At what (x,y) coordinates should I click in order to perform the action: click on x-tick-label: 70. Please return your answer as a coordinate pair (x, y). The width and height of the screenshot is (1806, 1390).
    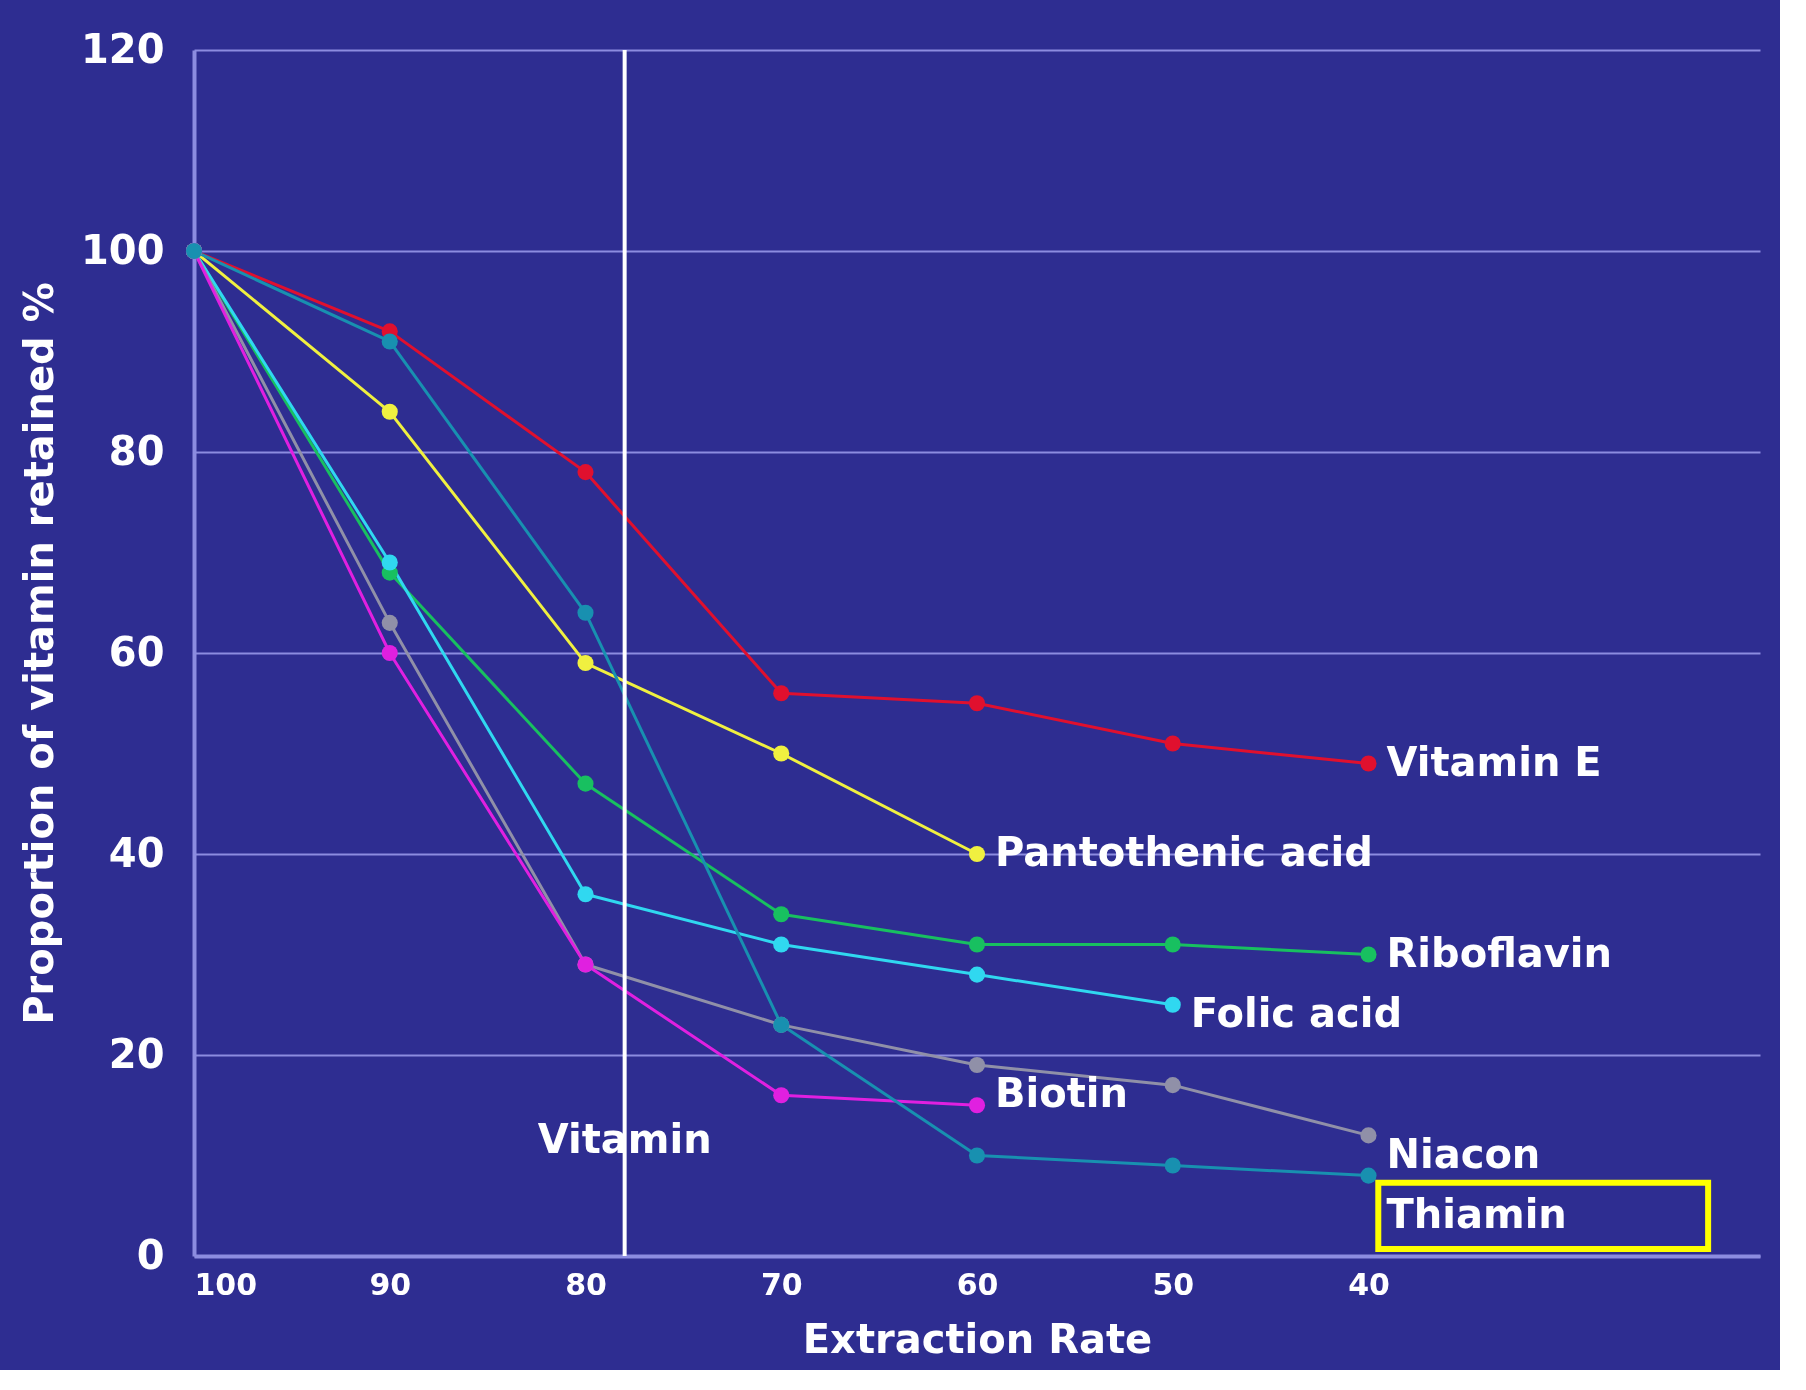
    Looking at the image, I should click on (781, 1284).